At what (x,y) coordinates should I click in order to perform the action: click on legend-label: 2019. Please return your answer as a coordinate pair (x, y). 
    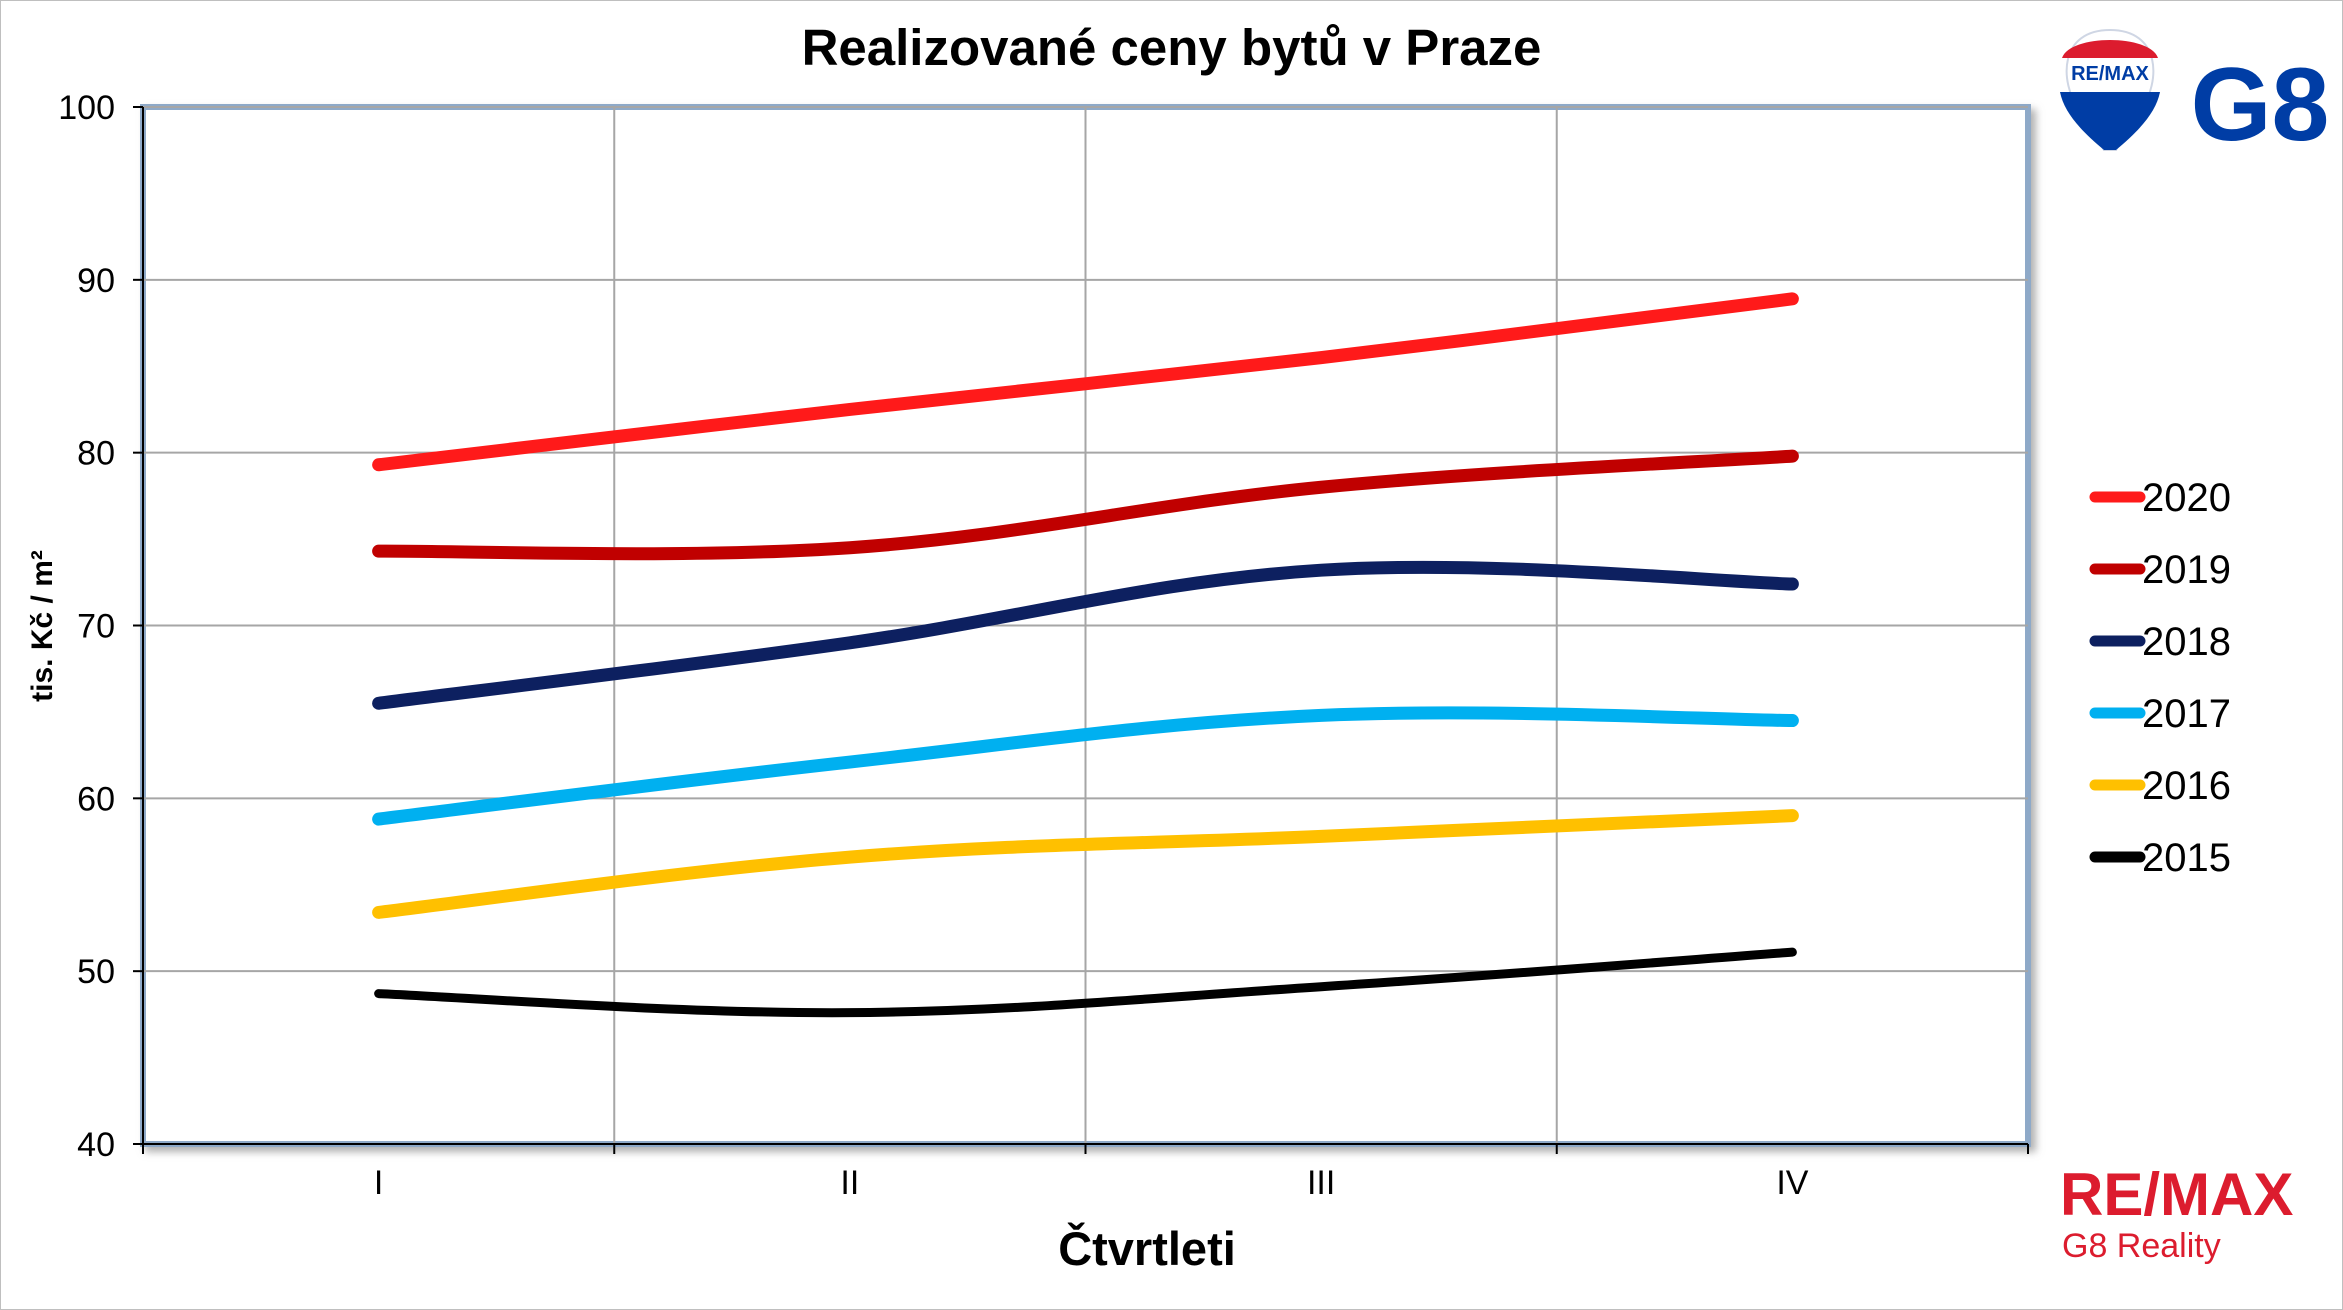
    Looking at the image, I should click on (2186, 570).